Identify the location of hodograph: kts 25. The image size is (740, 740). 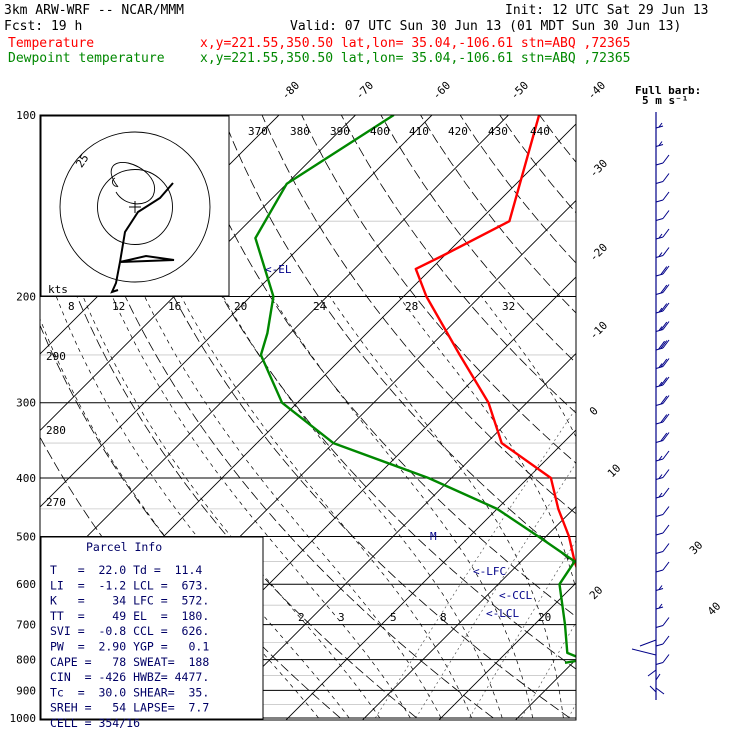
(135, 206).